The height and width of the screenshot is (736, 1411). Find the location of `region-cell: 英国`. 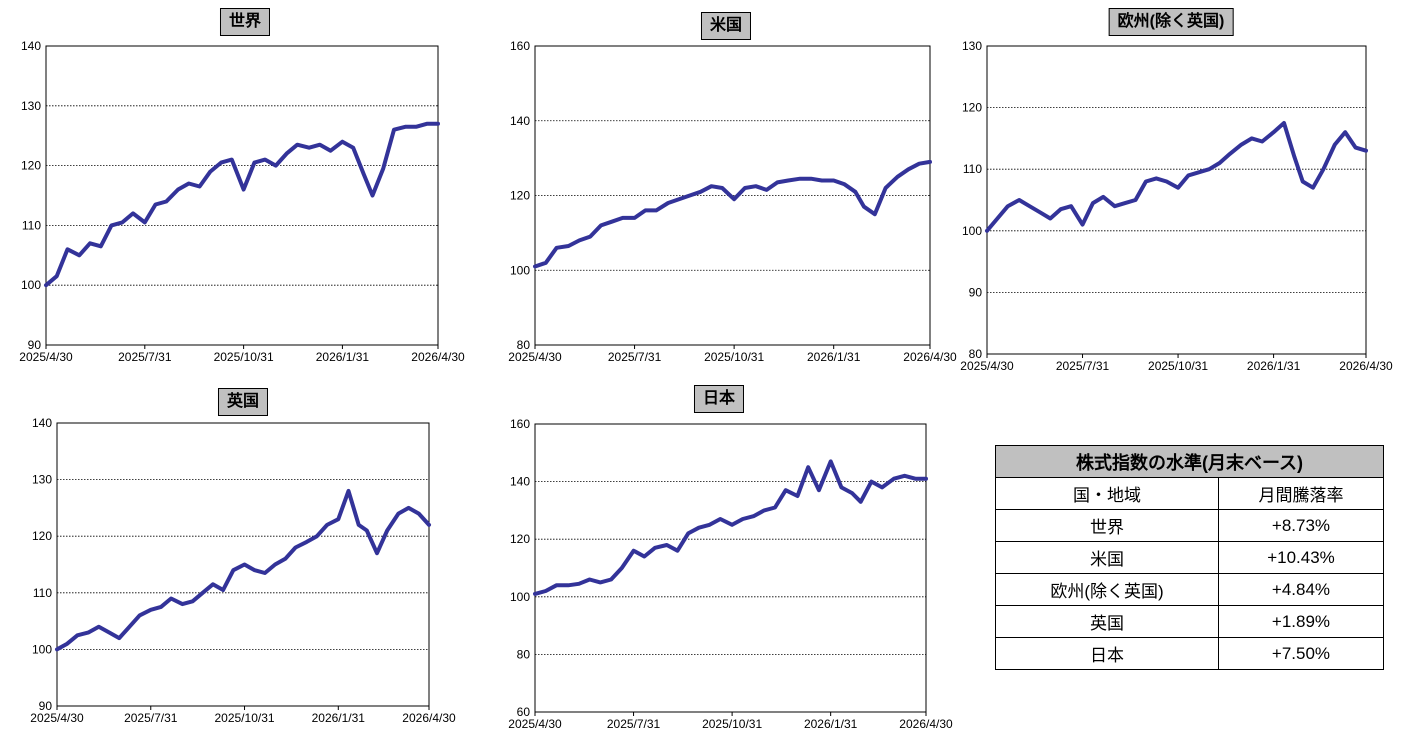

region-cell: 英国 is located at coordinates (1107, 621).